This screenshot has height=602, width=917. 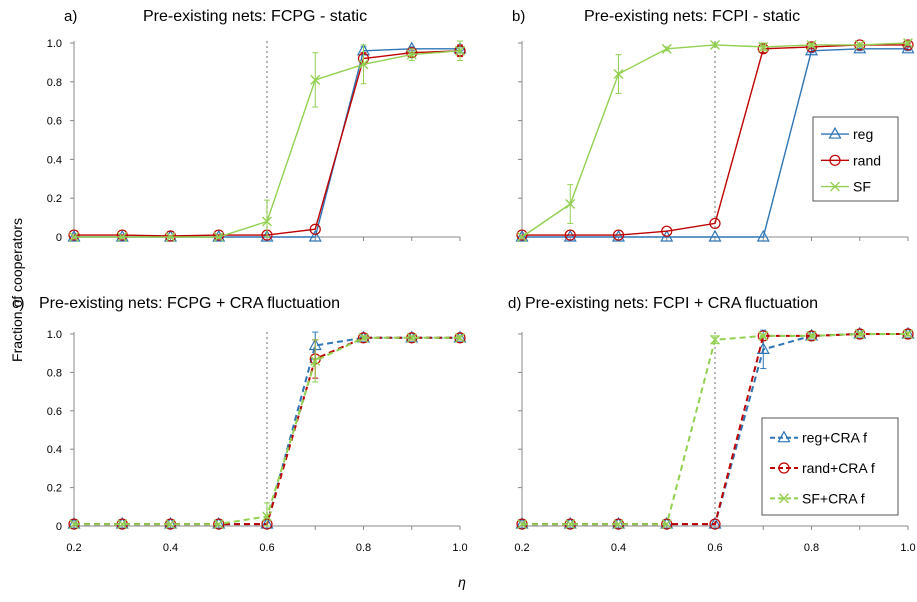 What do you see at coordinates (833, 498) in the screenshot?
I see `legend-label: SF+CRA f` at bounding box center [833, 498].